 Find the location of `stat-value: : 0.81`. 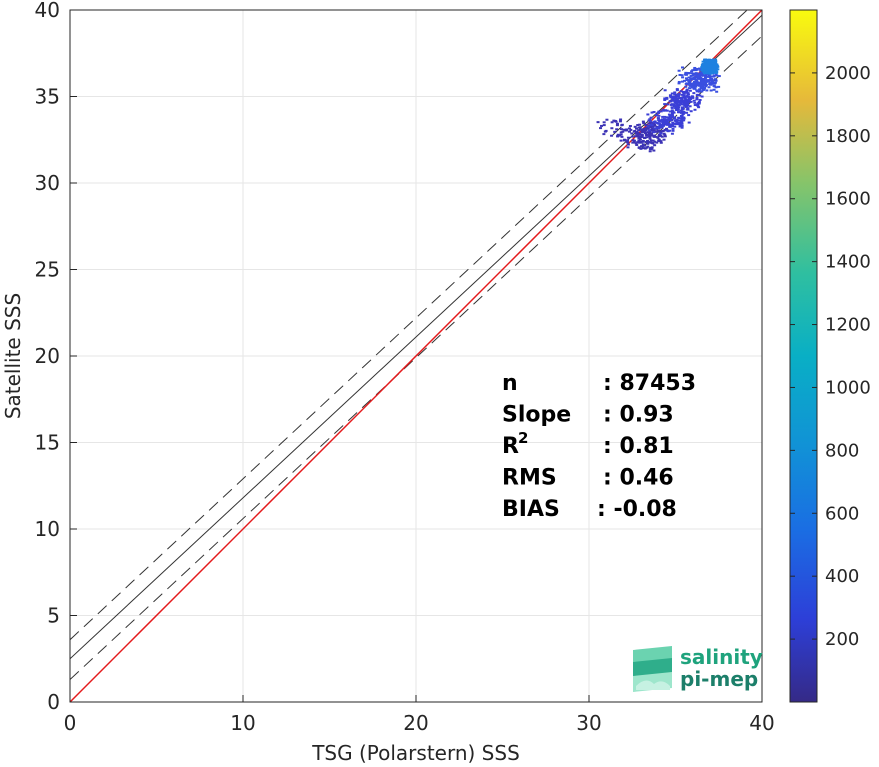

stat-value: : 0.81 is located at coordinates (638, 446).